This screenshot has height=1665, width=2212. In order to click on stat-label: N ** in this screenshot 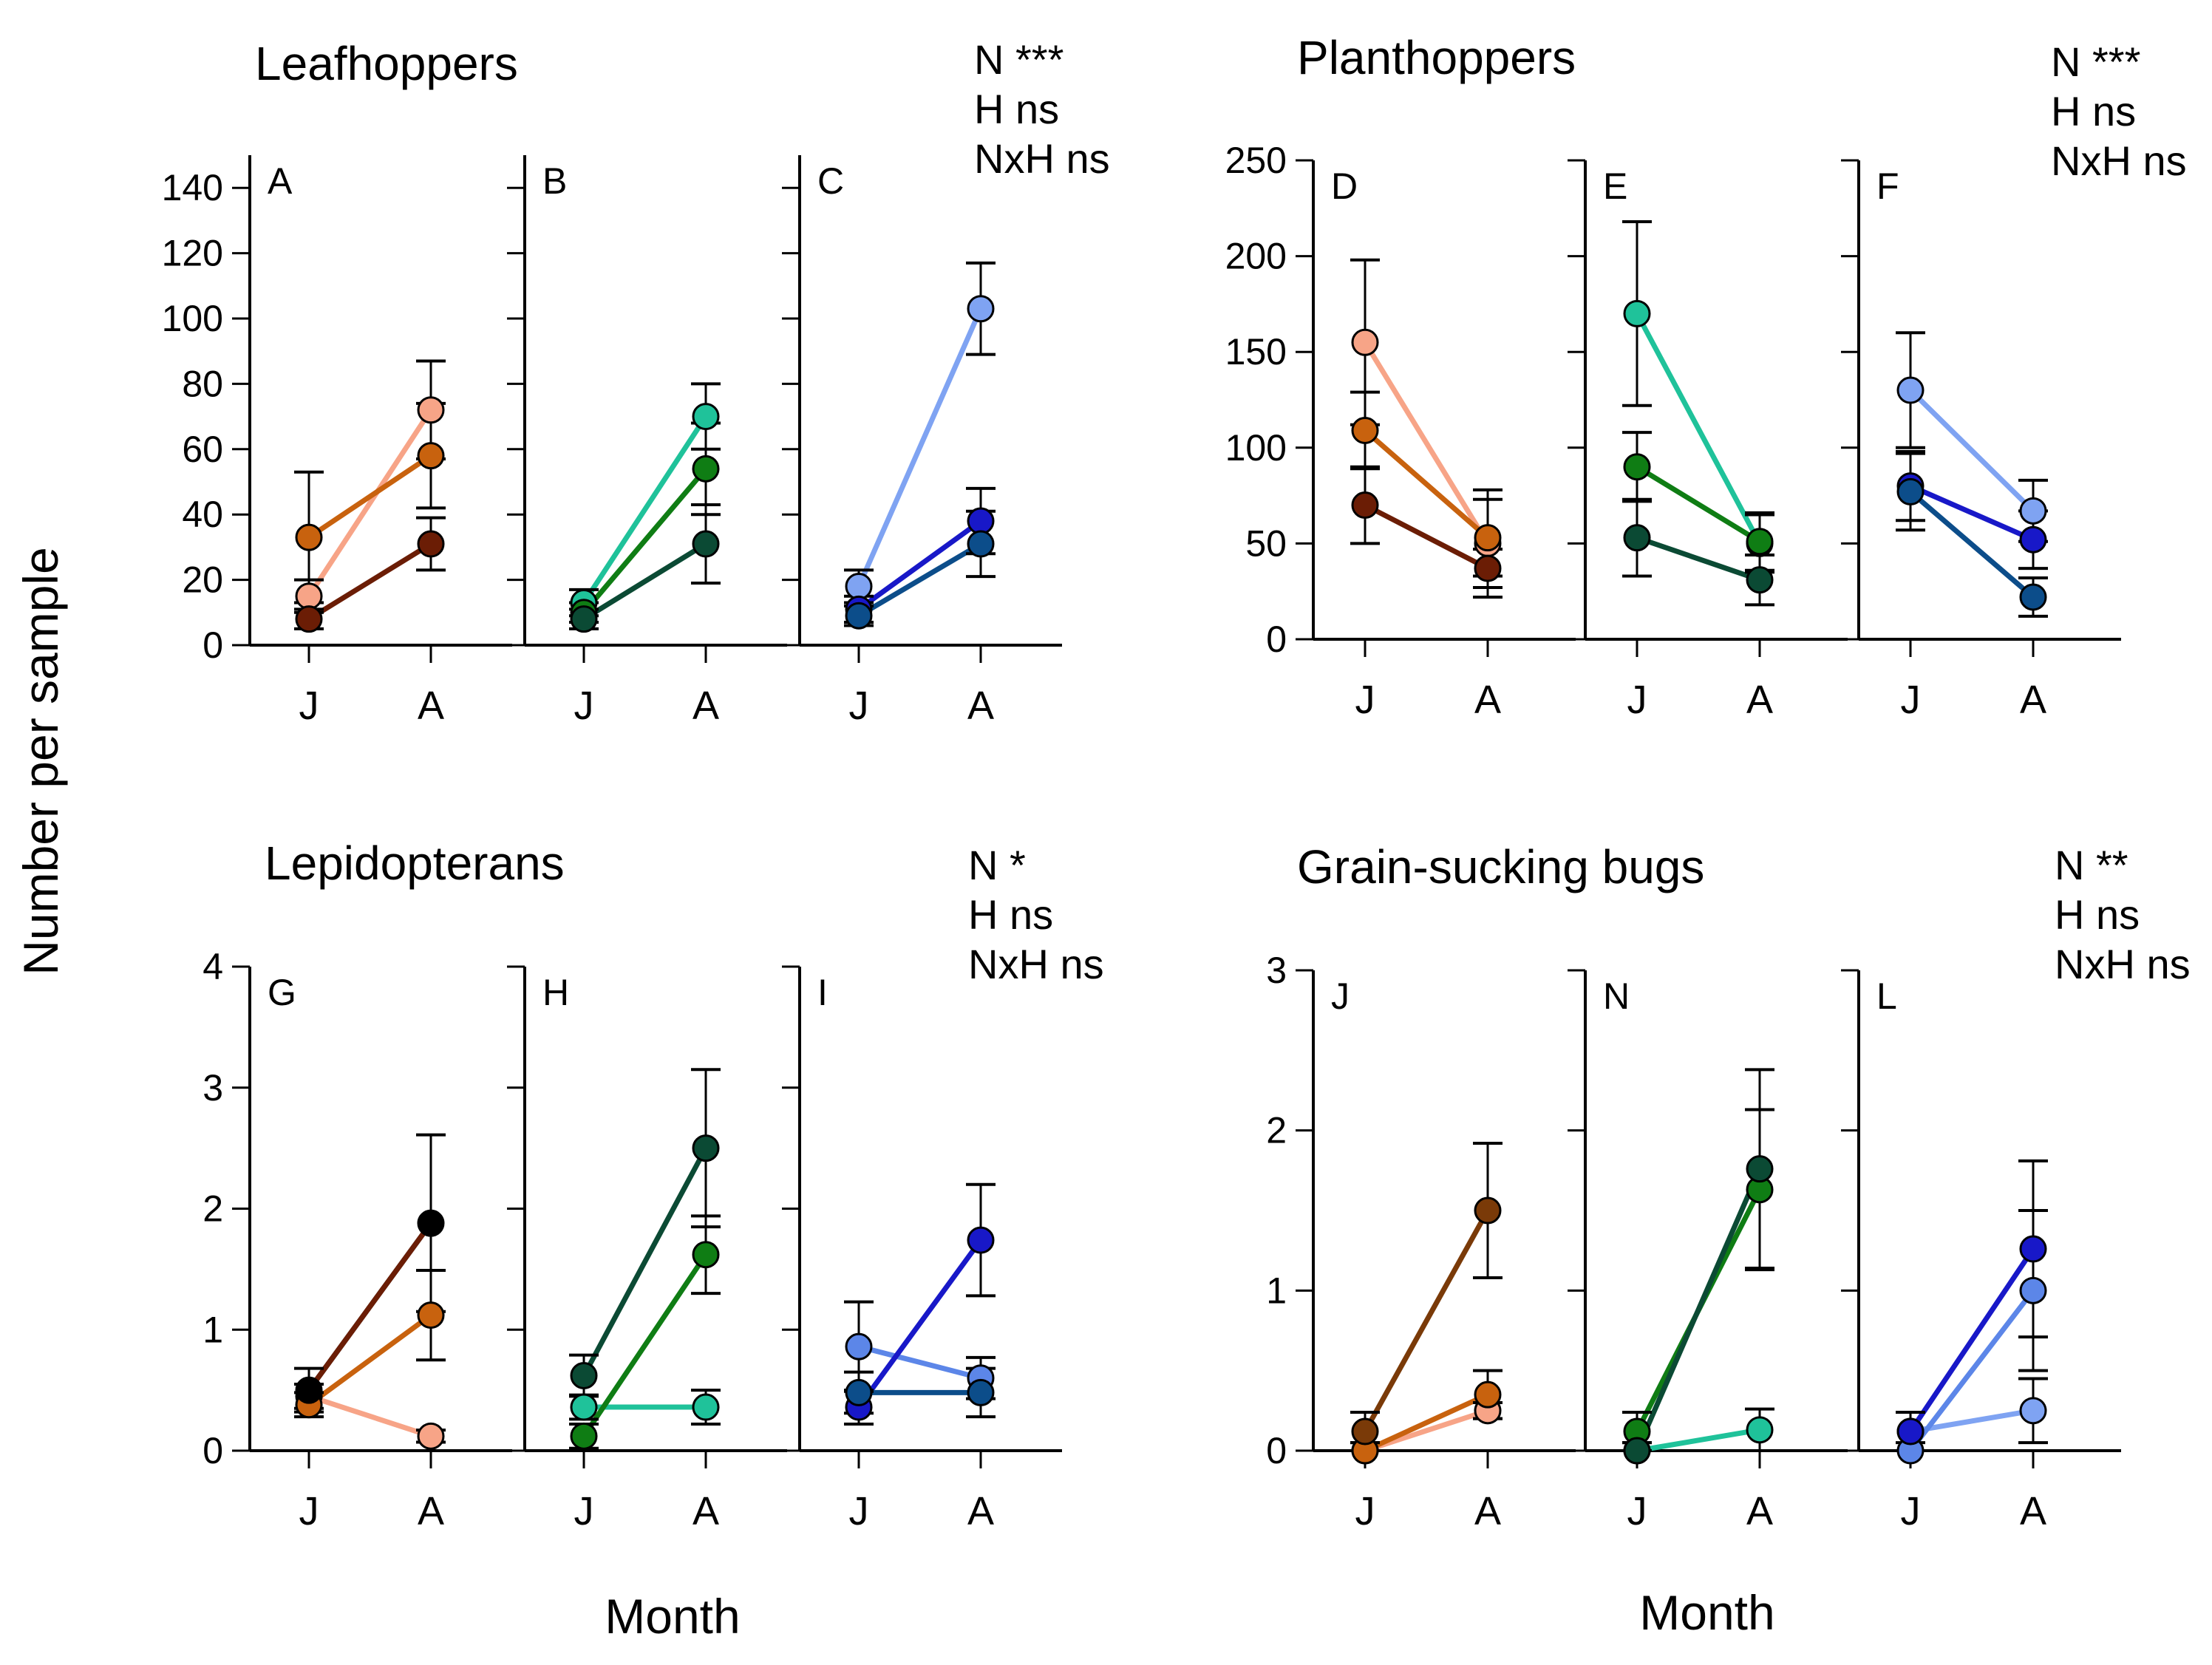, I will do `click(2091, 865)`.